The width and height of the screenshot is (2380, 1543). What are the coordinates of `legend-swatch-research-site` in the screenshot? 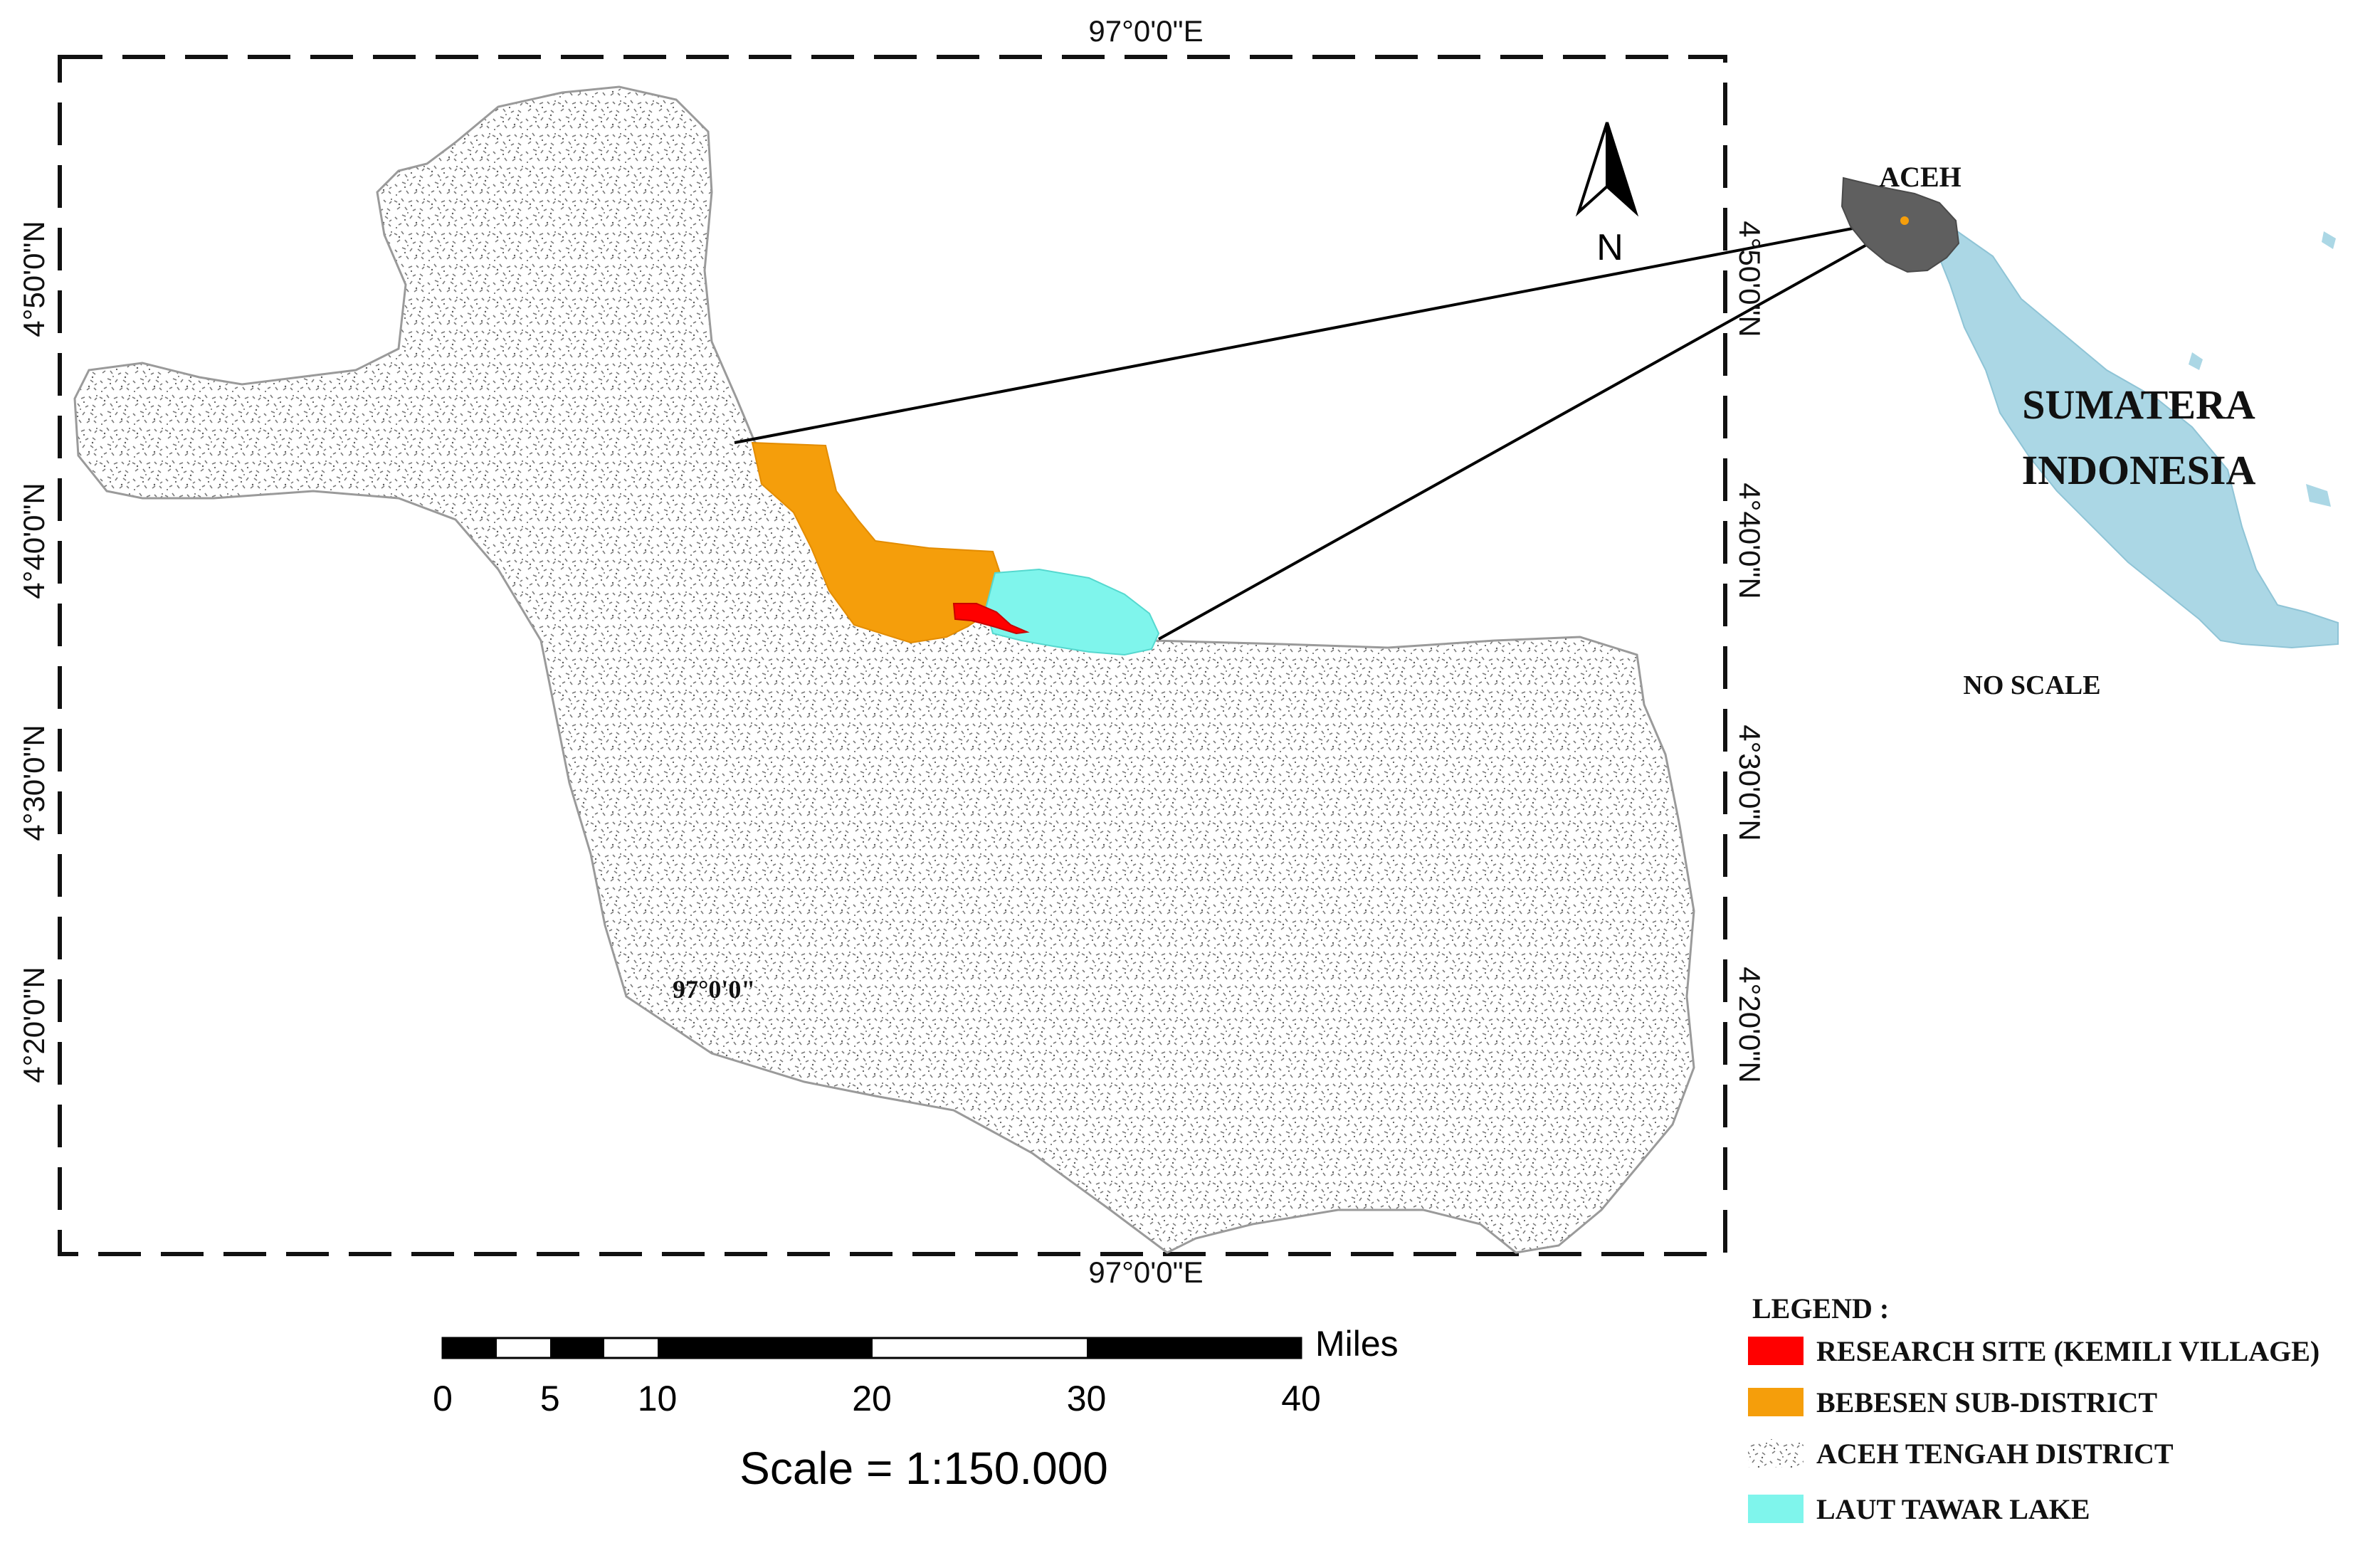 It's located at (1776, 1351).